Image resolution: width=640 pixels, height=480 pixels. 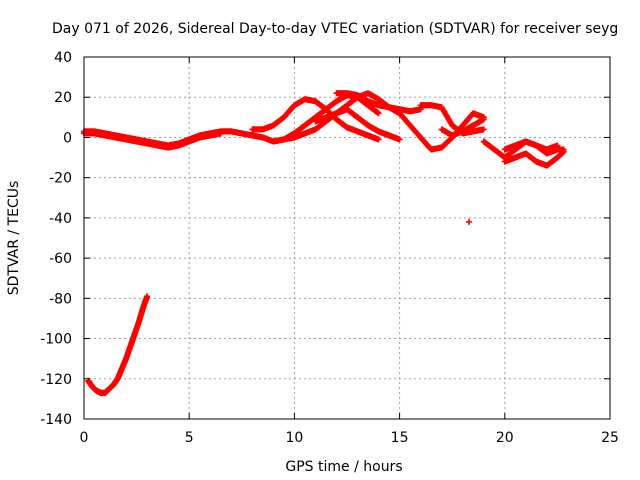 I want to click on x-tick-label: 0, so click(x=84, y=438).